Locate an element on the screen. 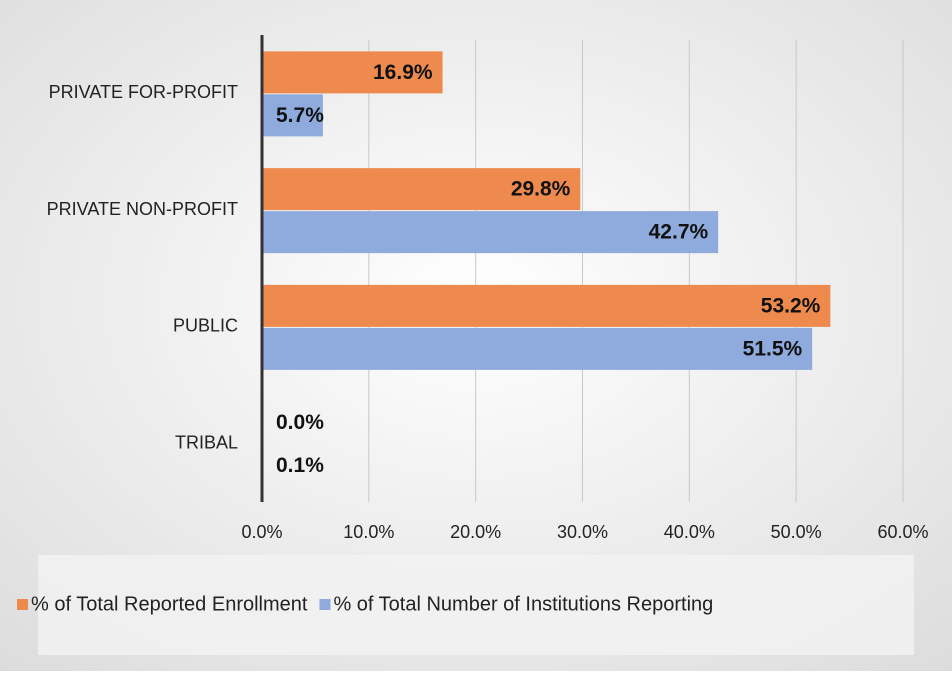 This screenshot has width=952, height=676. category-label: TRIBAL is located at coordinates (206, 442).